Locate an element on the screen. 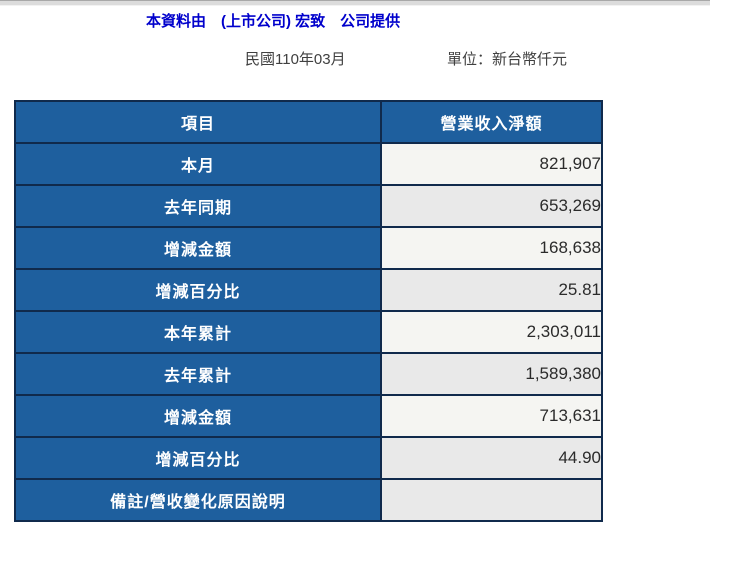 The image size is (738, 576). table-row: 增減金額 168,638 is located at coordinates (308, 248).